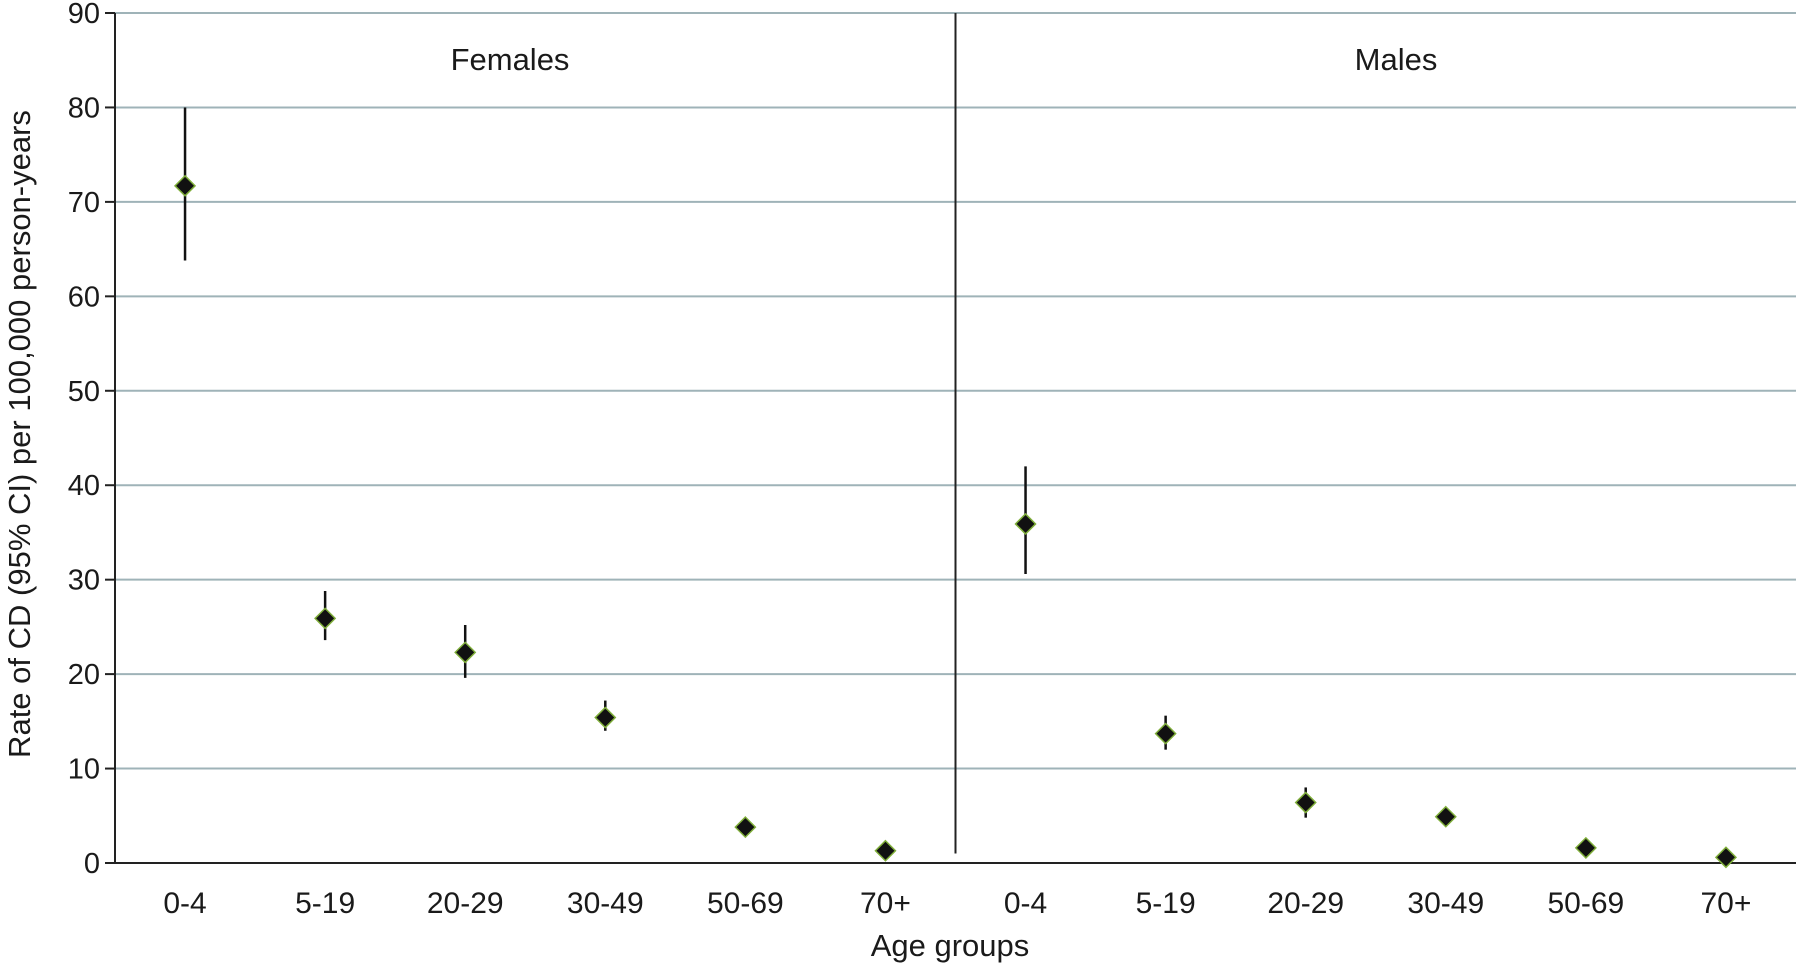  What do you see at coordinates (84, 581) in the screenshot?
I see `y-tick-label: 30` at bounding box center [84, 581].